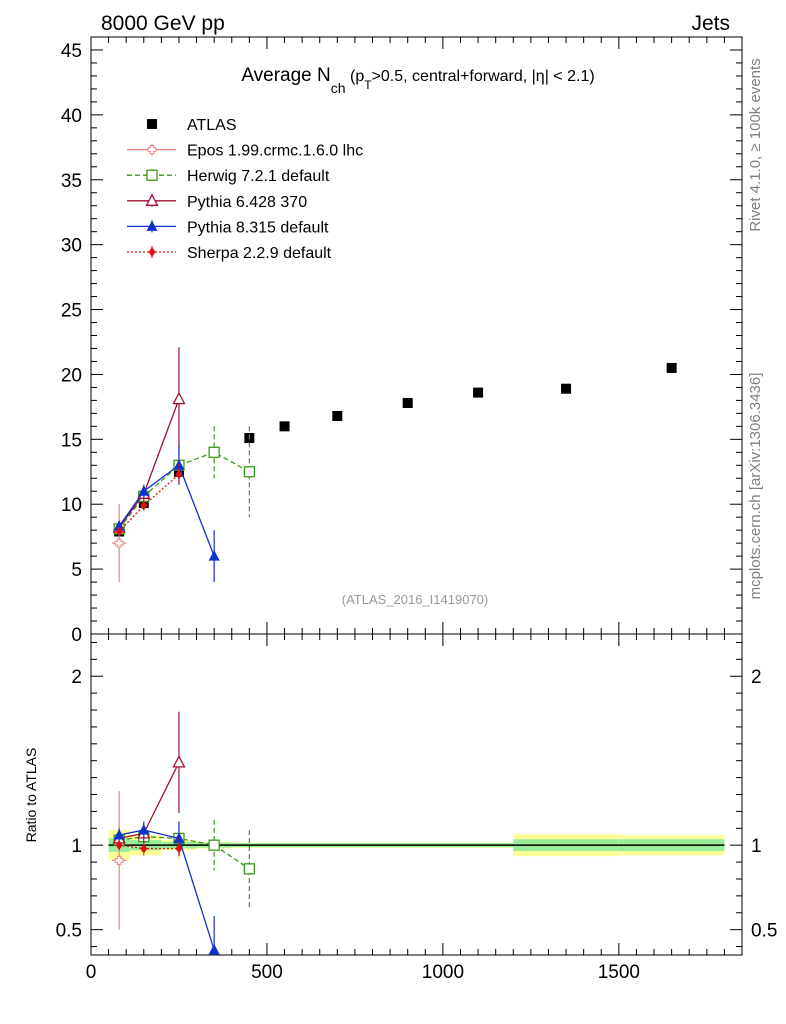  I want to click on legend-label: Pythia 6.428 370, so click(247, 202).